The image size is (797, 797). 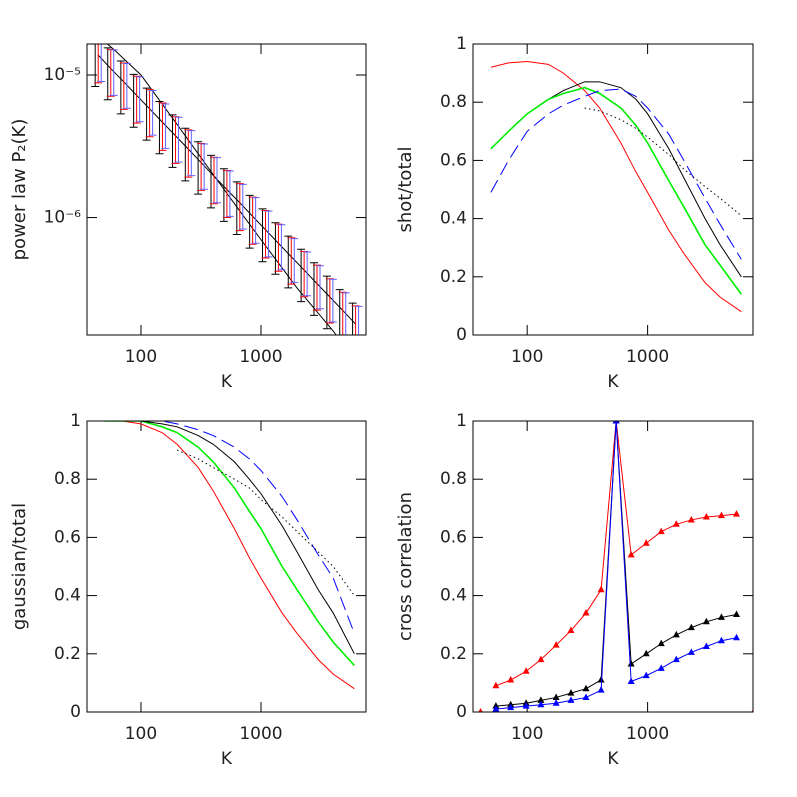 I want to click on y-tick-label: 0.6, so click(x=453, y=537).